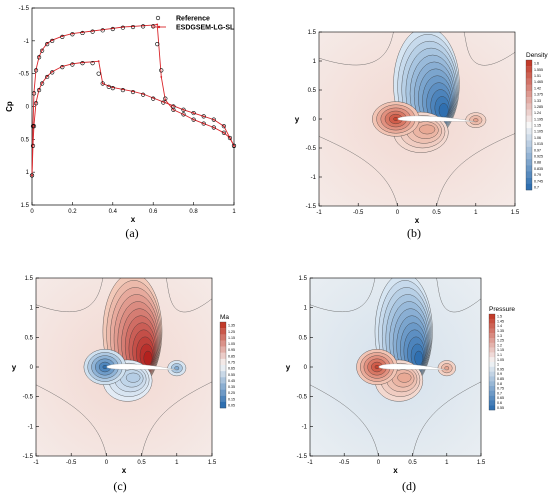 This screenshot has height=499, width=550. Describe the element at coordinates (14, 367) in the screenshot. I see `y-axis-label: y` at that location.